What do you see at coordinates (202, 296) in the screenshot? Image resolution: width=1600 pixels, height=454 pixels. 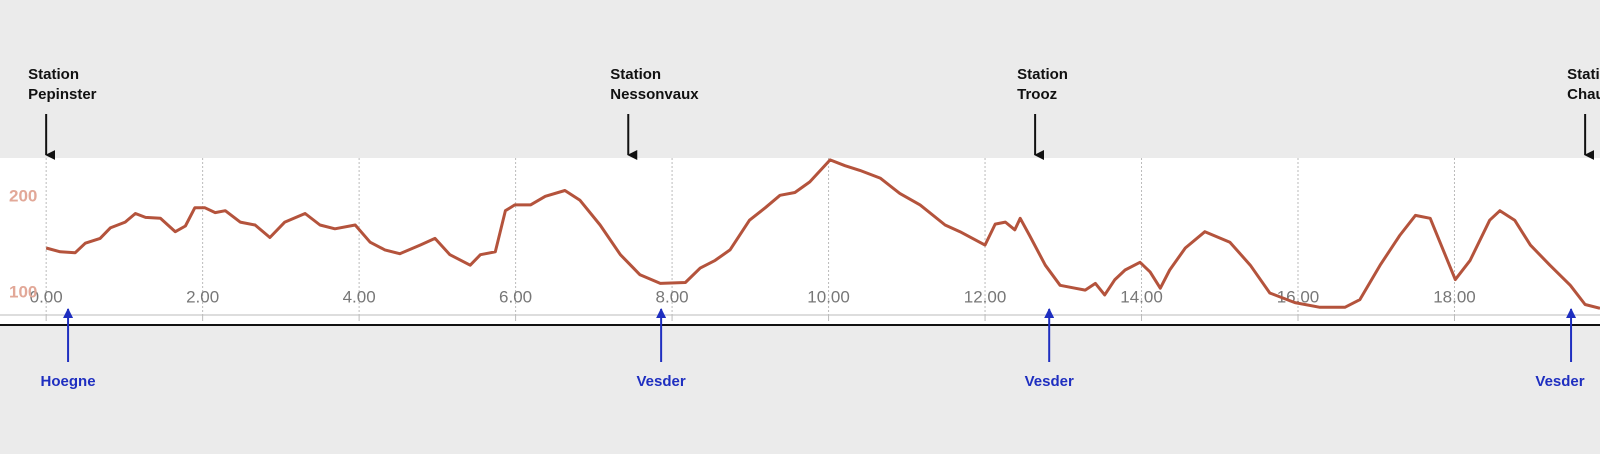 I see `x-tick-label: 2.00` at bounding box center [202, 296].